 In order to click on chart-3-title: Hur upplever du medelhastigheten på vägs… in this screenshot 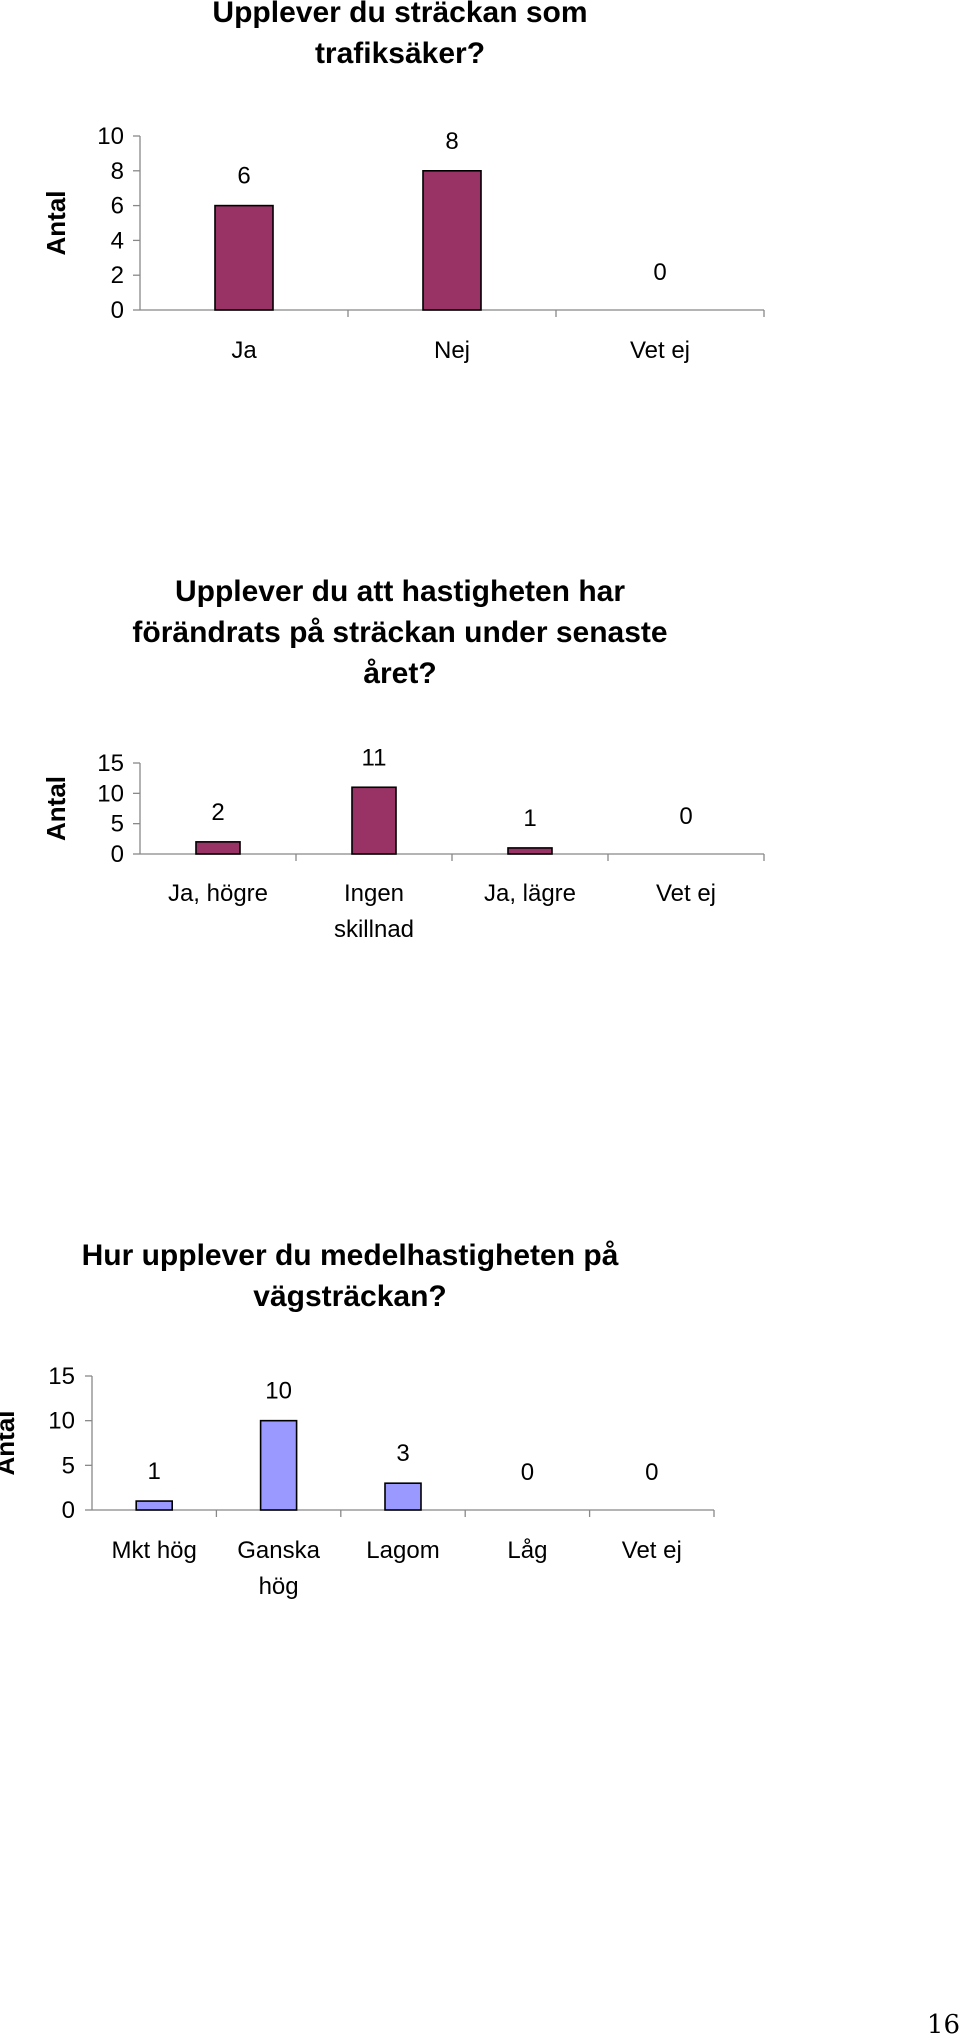, I will do `click(350, 1276)`.